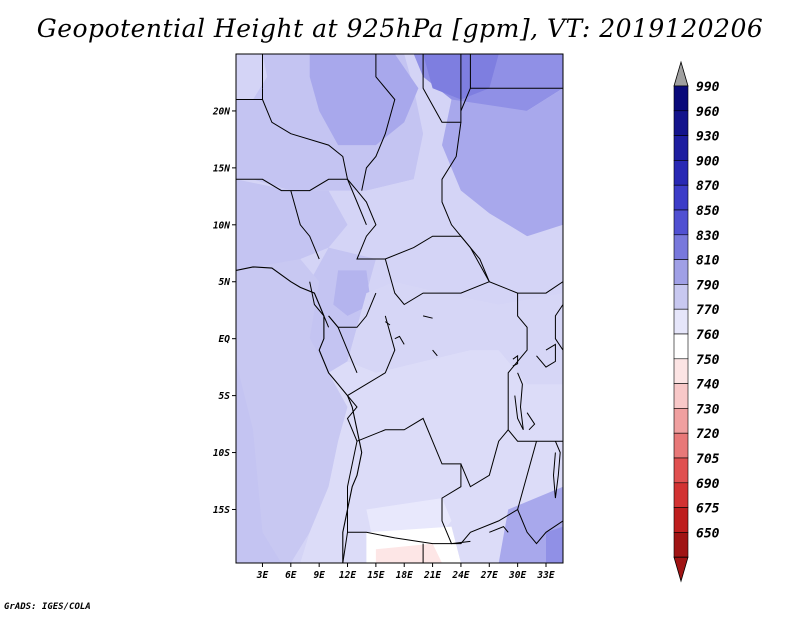 This screenshot has width=800, height=618. I want to click on x-tick-label-0: 3E, so click(262, 575).